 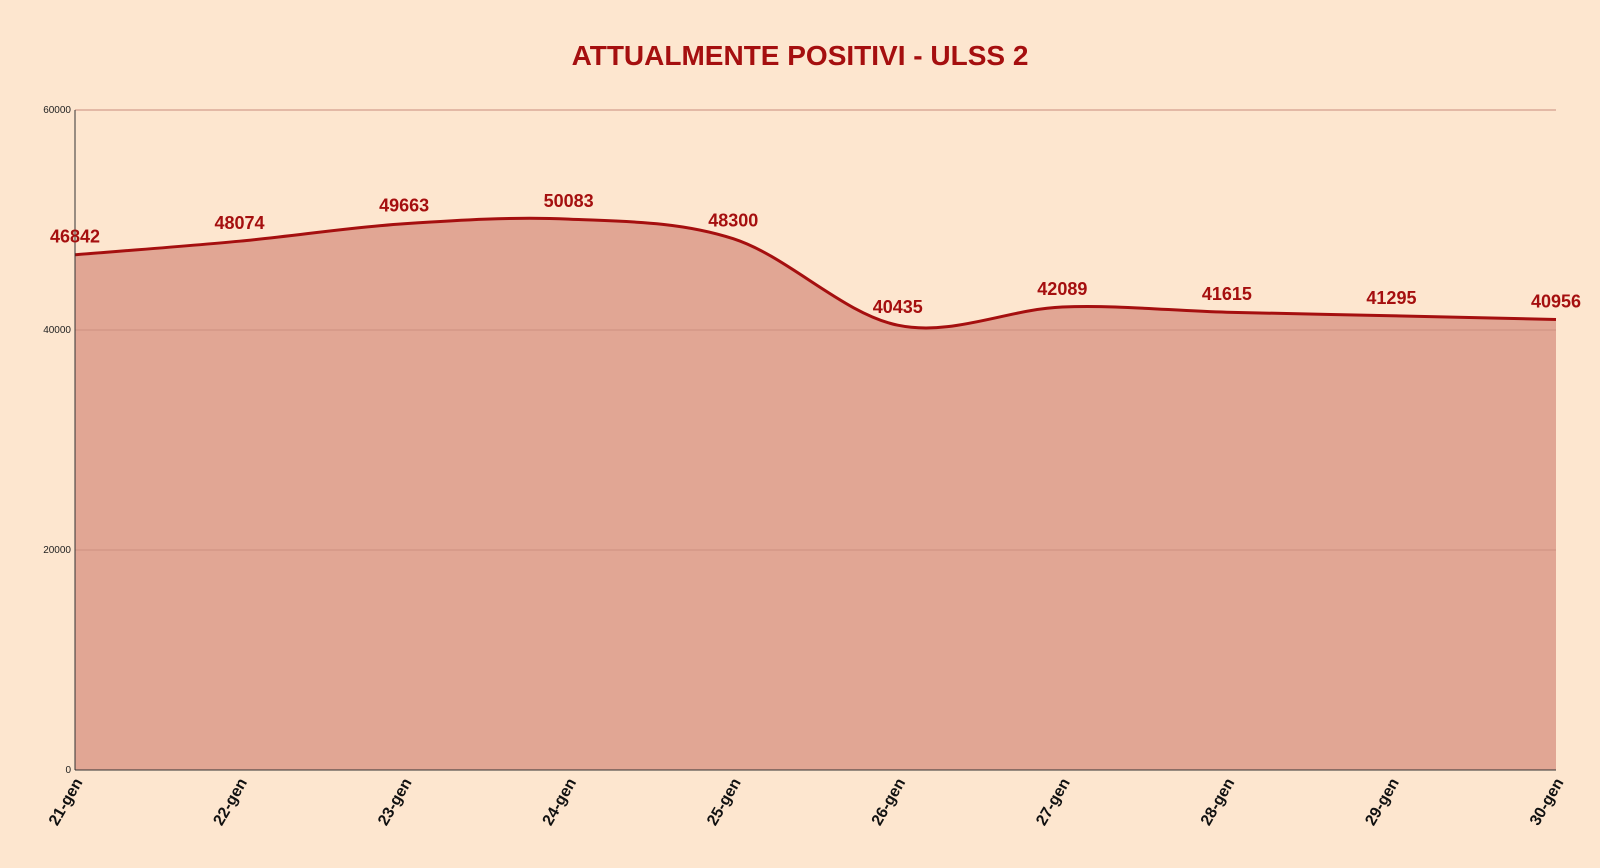 What do you see at coordinates (1391, 298) in the screenshot?
I see `data-label: 41295` at bounding box center [1391, 298].